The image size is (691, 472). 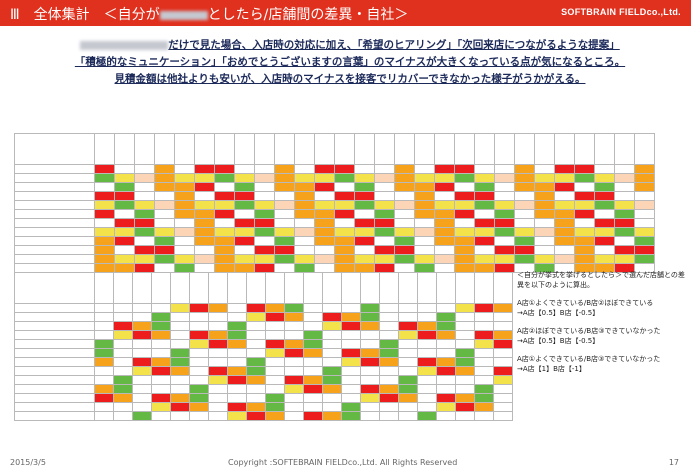 What do you see at coordinates (263, 288) in the screenshot?
I see `table-header-row` at bounding box center [263, 288].